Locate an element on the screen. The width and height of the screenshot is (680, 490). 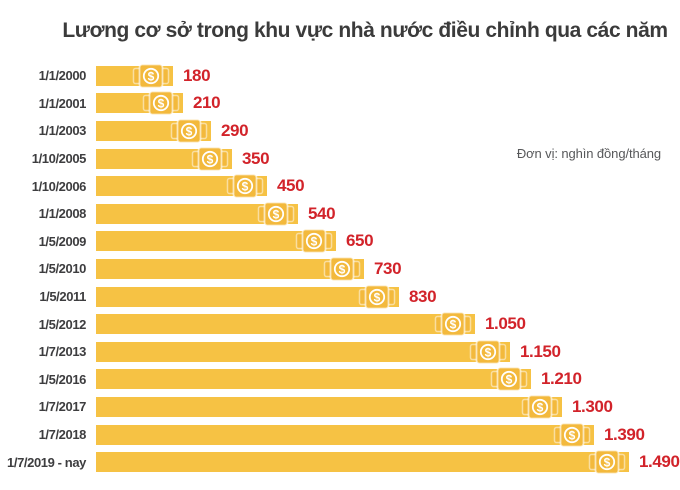
category-label: 1/10/2006 is located at coordinates (59, 186).